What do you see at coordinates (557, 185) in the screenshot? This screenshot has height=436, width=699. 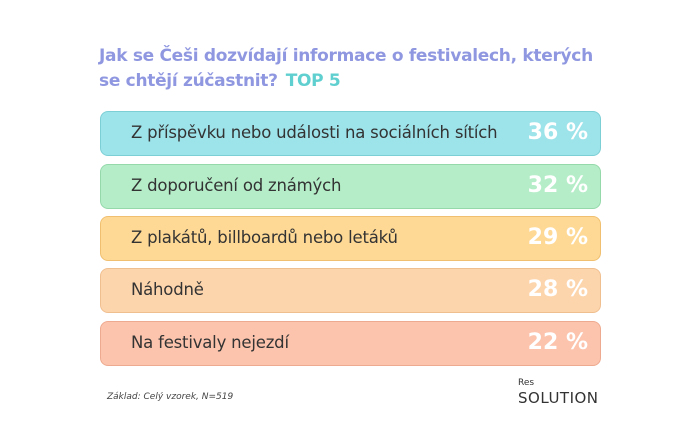 I see `bar-value: 32 %` at bounding box center [557, 185].